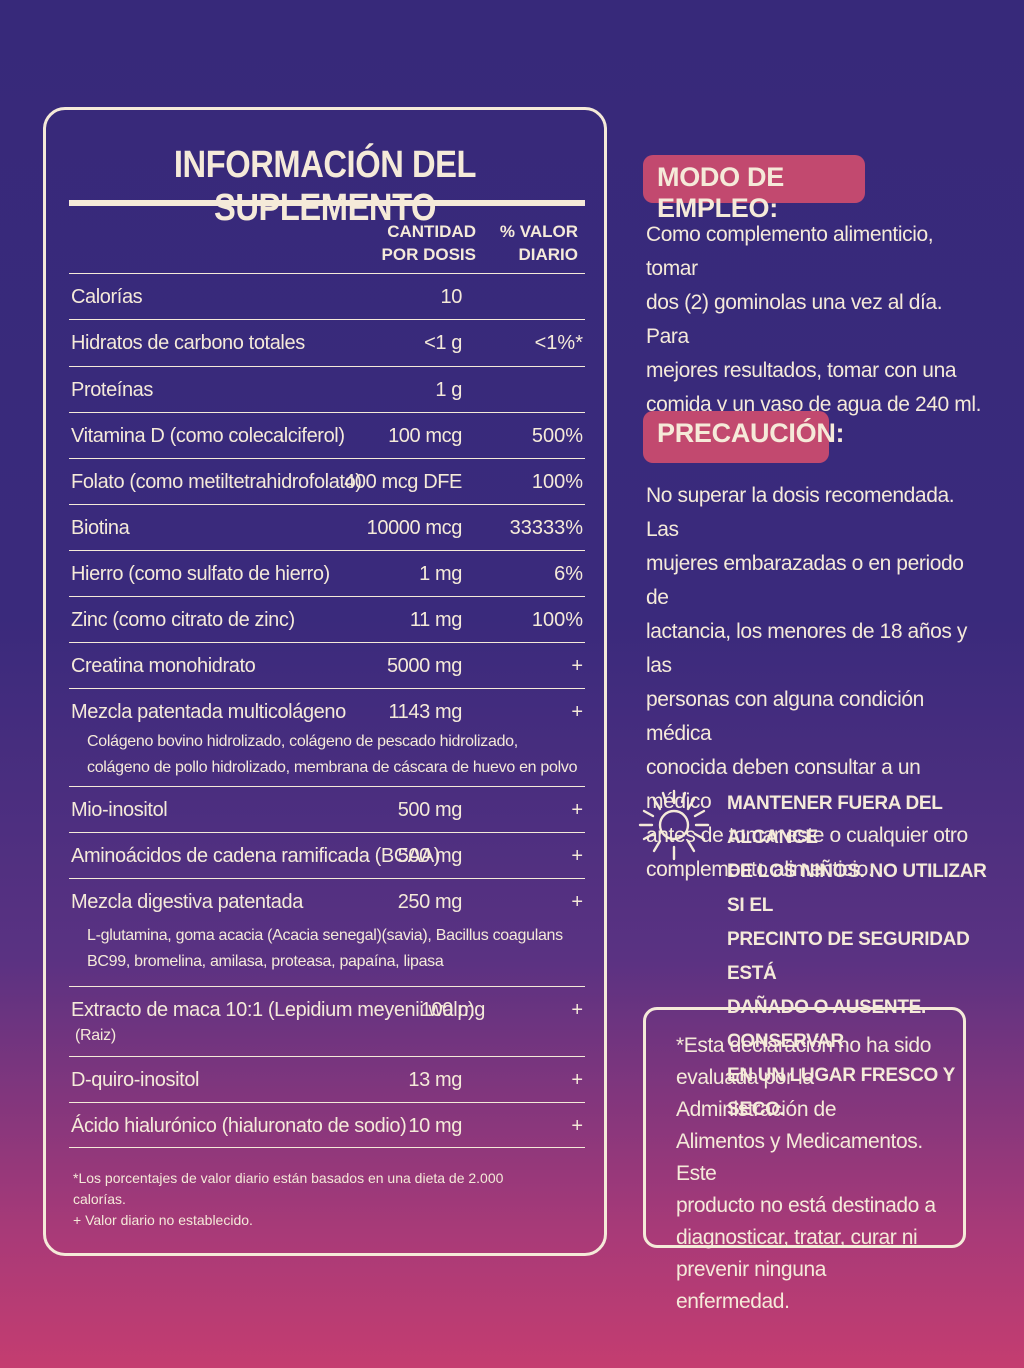  Describe the element at coordinates (435, 1126) in the screenshot. I see `nutrient-quantity: 10 mg` at that location.